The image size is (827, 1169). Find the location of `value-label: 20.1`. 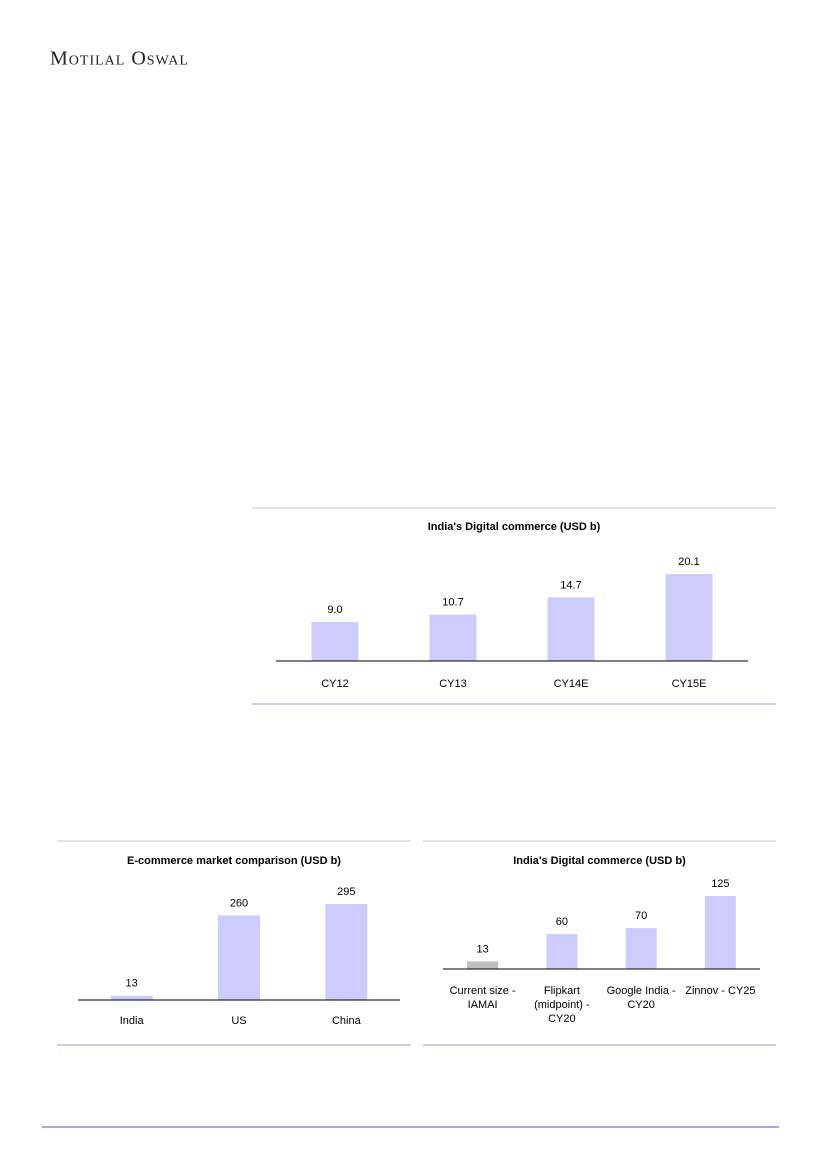

value-label: 20.1 is located at coordinates (688, 562).